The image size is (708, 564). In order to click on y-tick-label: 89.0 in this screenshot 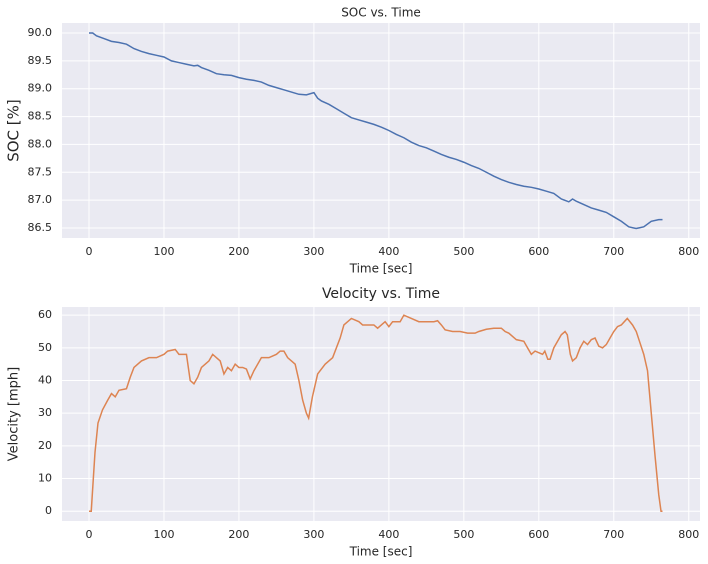, I will do `click(40, 88)`.